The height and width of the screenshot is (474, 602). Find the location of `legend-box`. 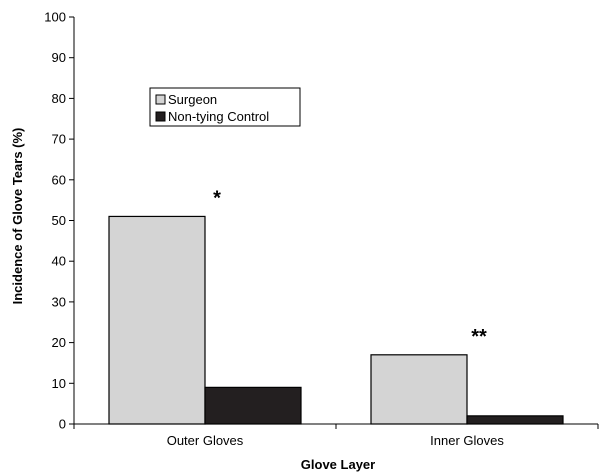

legend-box is located at coordinates (225, 107).